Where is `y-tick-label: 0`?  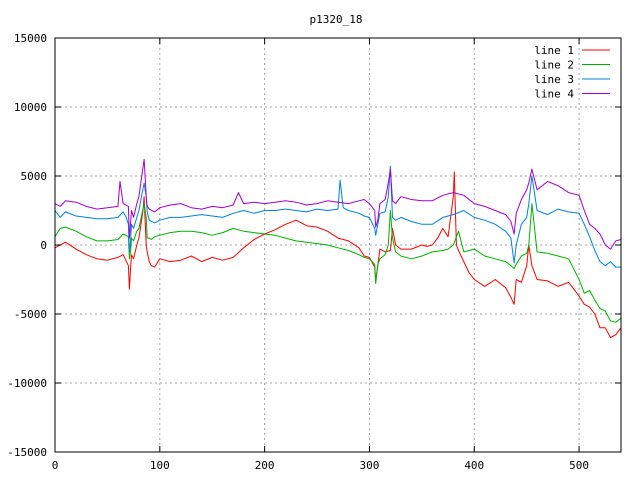 y-tick-label: 0 is located at coordinates (43, 245).